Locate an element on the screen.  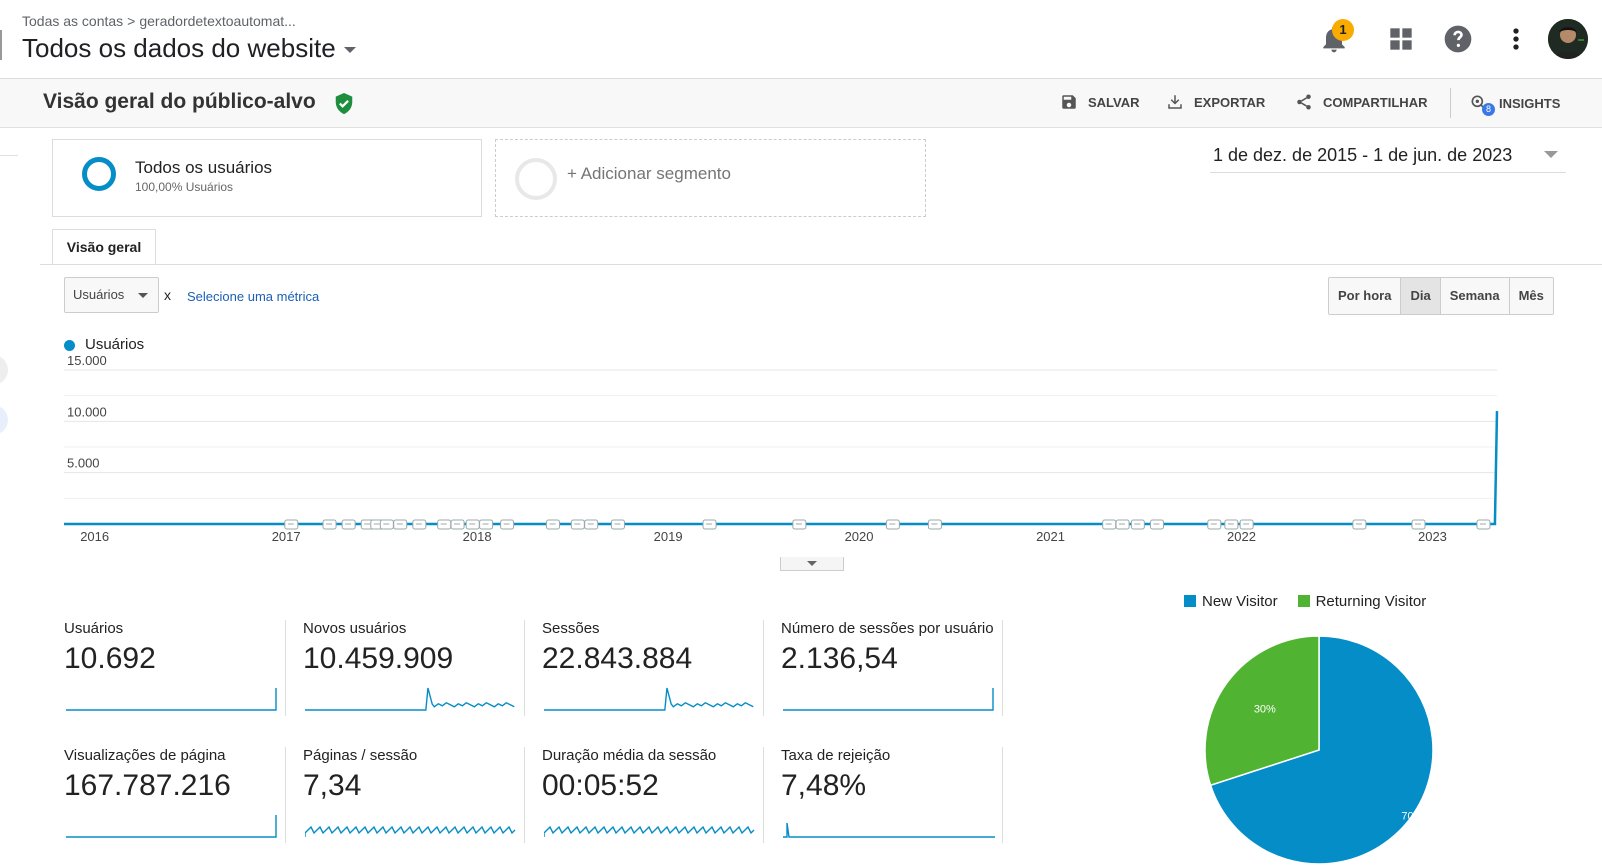
granularity-mês: Mês is located at coordinates (1531, 296).